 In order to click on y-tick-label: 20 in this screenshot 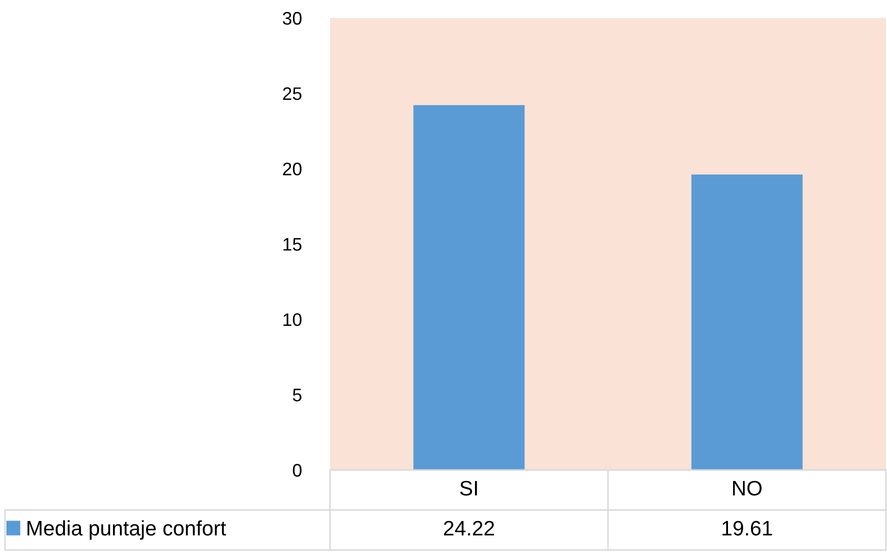, I will do `click(292, 169)`.